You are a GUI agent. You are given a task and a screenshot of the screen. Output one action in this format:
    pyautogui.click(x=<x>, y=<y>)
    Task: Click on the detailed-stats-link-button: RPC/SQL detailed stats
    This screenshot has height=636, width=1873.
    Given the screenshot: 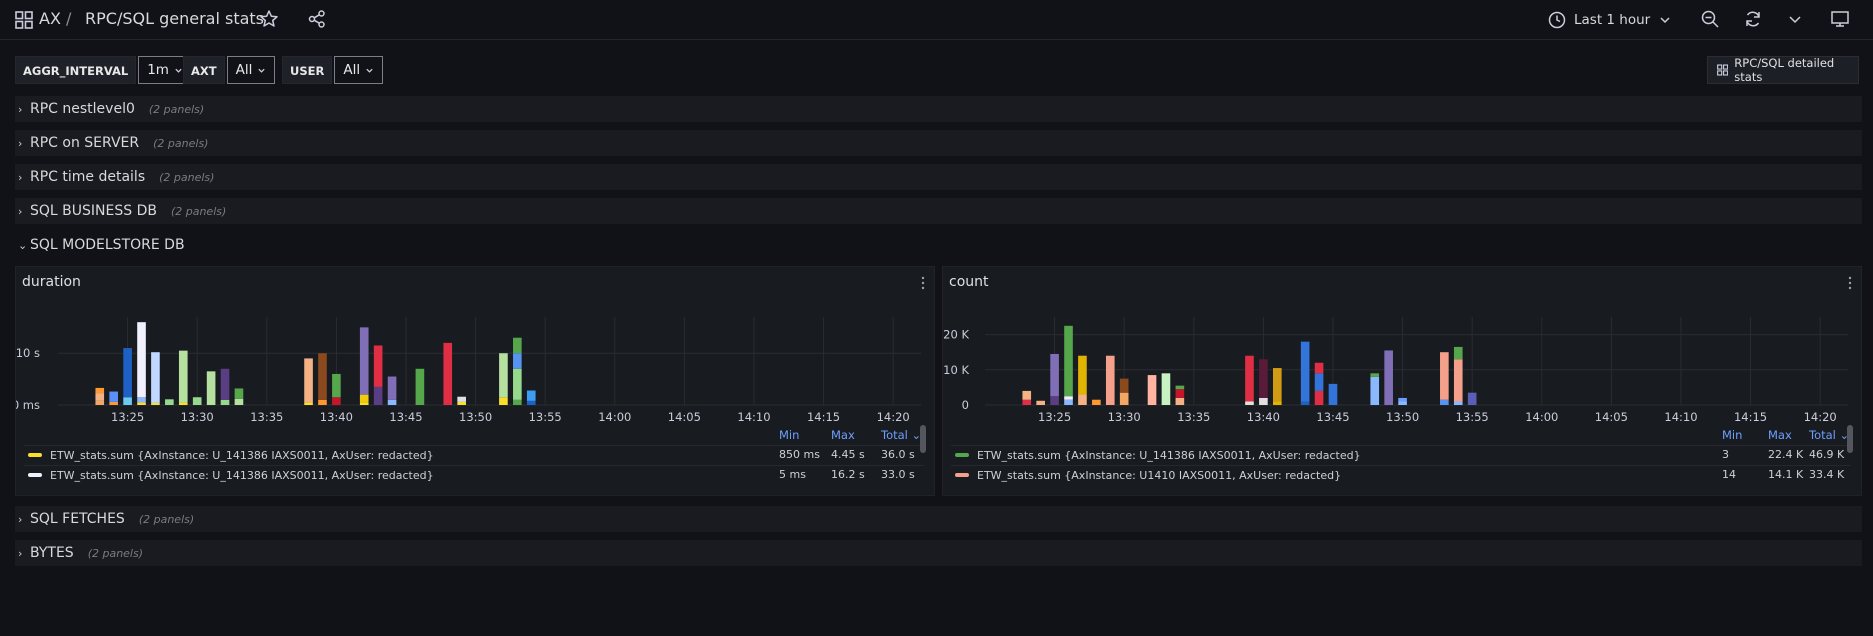 What is the action you would take?
    pyautogui.click(x=1783, y=70)
    